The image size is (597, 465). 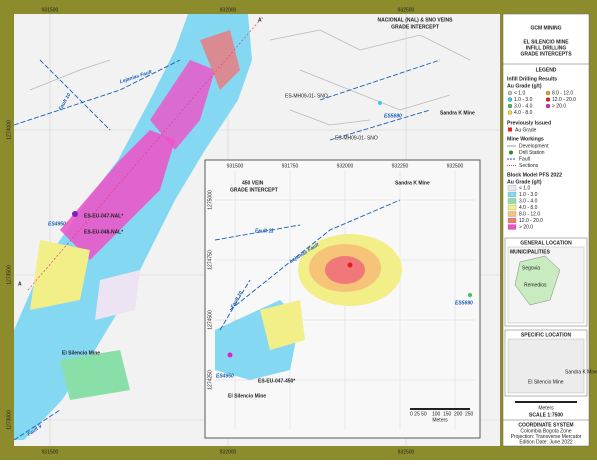 I want to click on legend-text: LEGEND, so click(x=546, y=70).